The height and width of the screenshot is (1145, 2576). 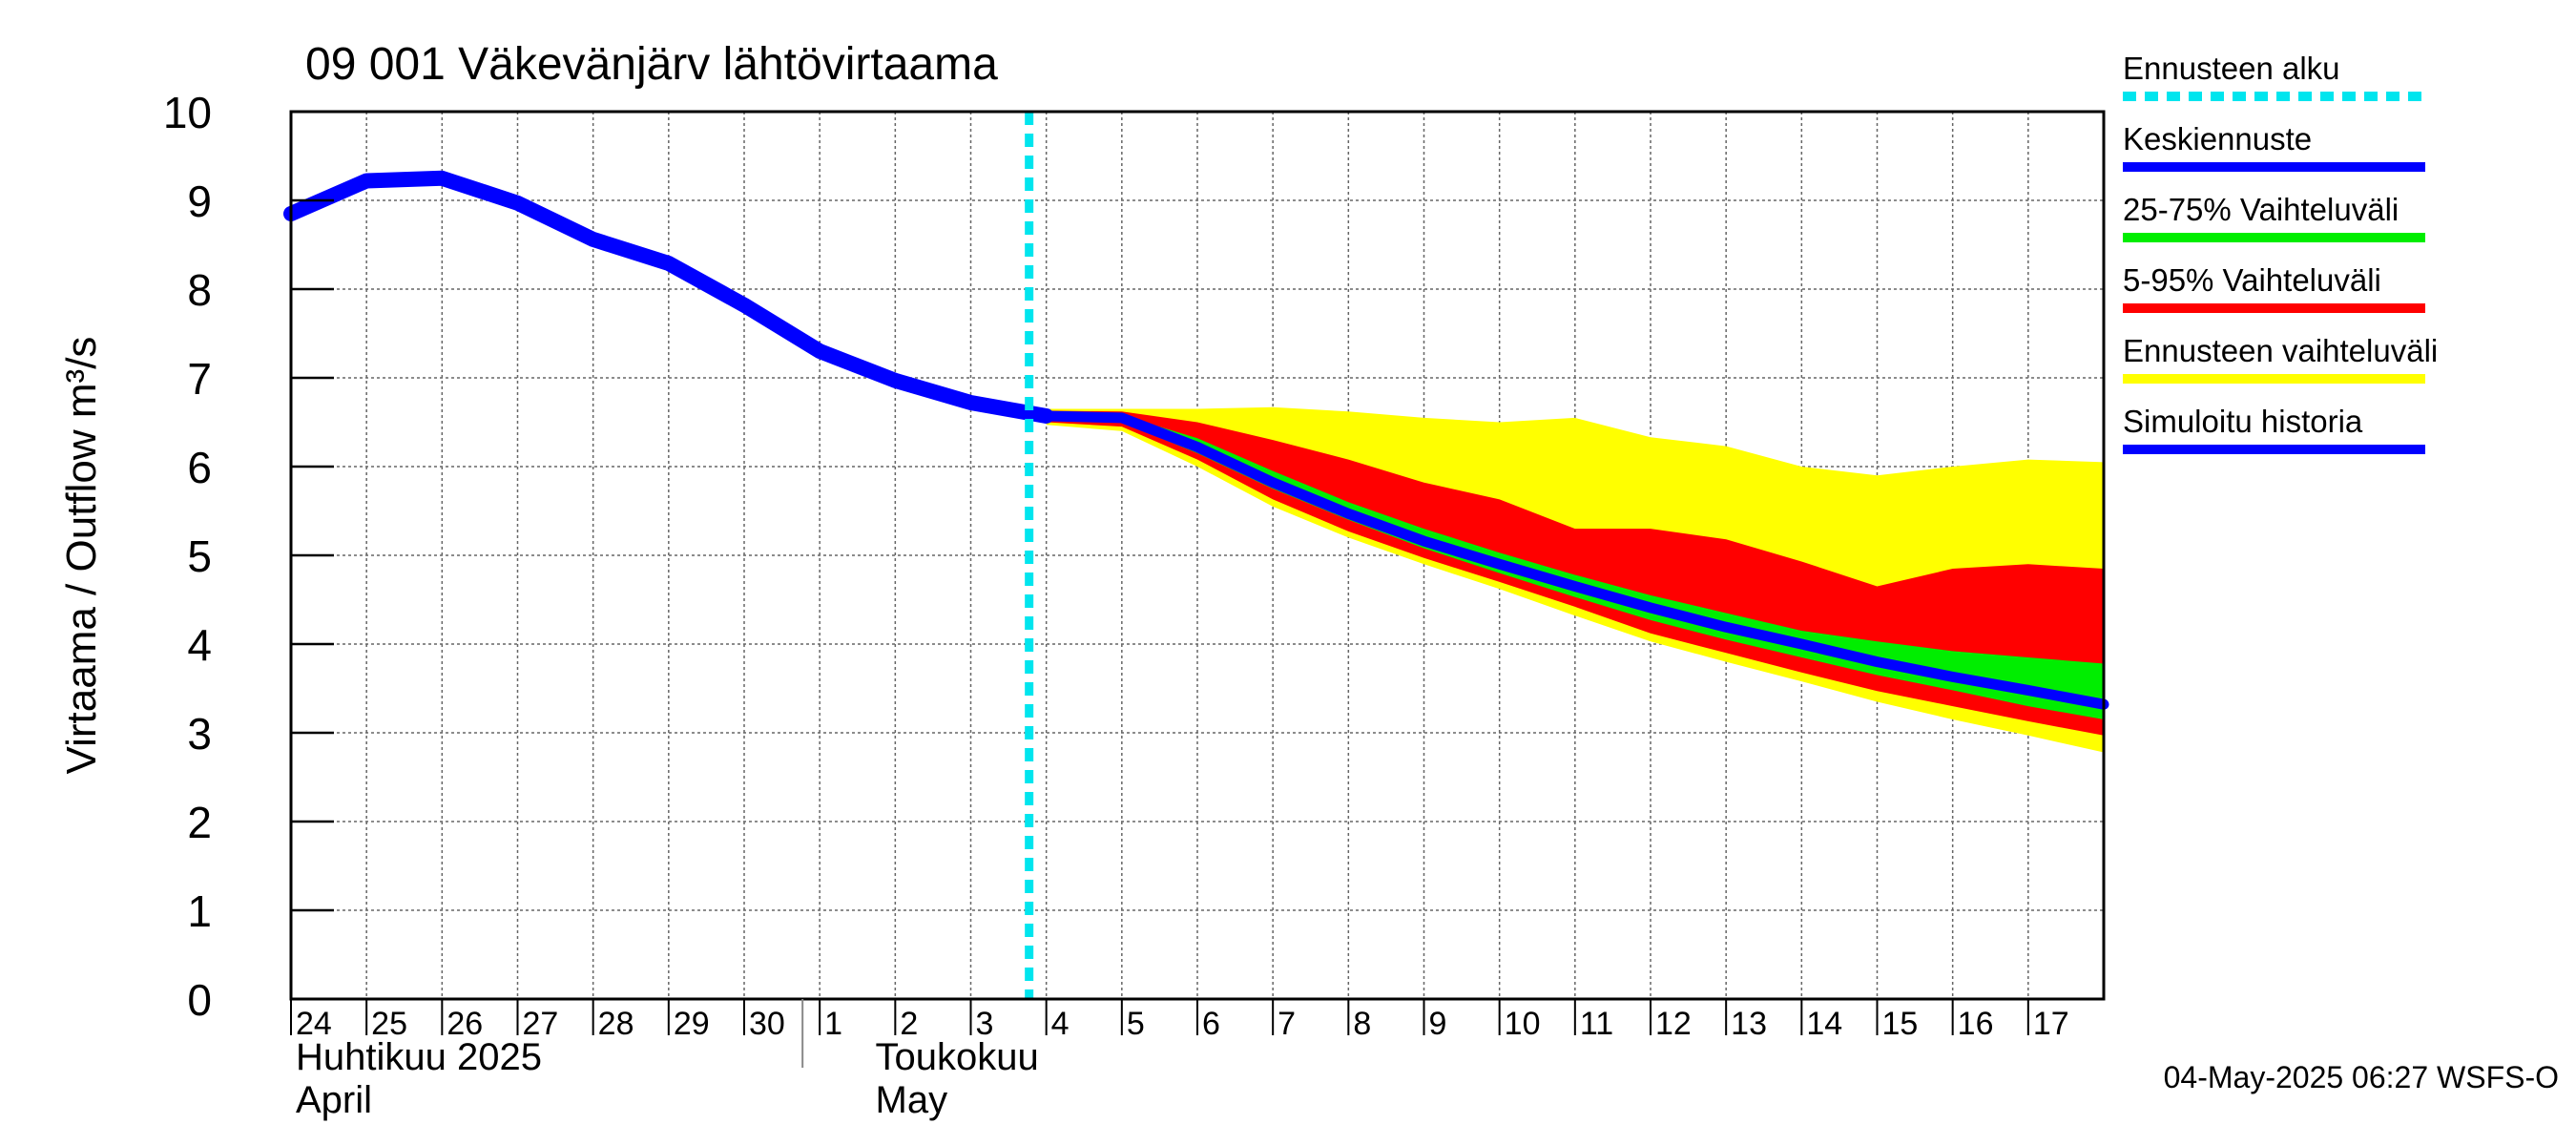 What do you see at coordinates (1523, 1024) in the screenshot?
I see `x-tick-label: 10` at bounding box center [1523, 1024].